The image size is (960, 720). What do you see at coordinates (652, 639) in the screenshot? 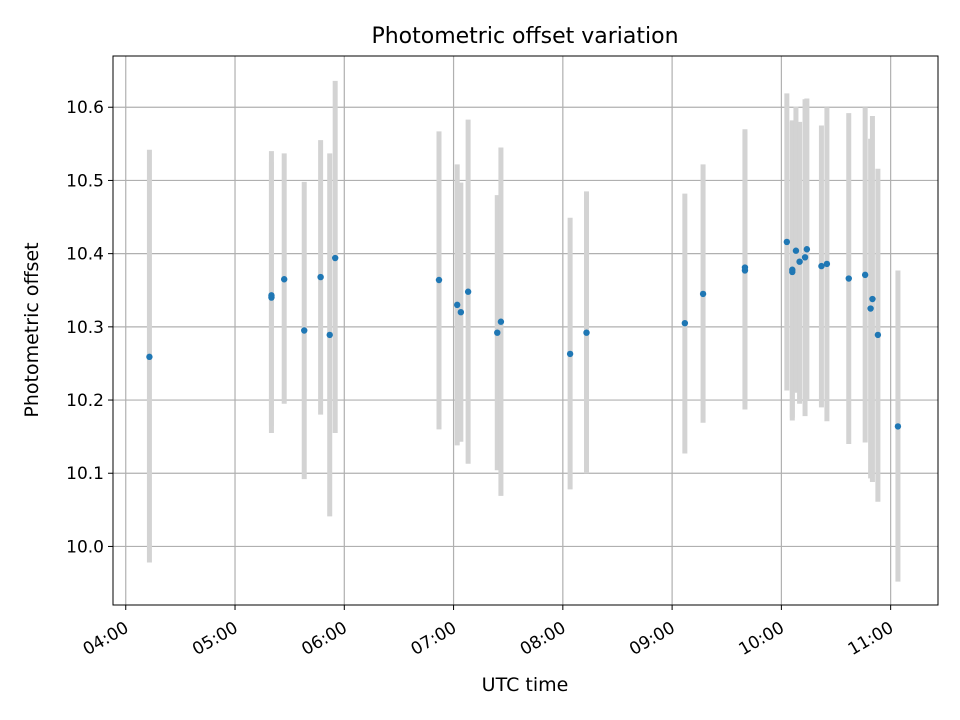
I see `x-tick-label: 09:00` at bounding box center [652, 639].